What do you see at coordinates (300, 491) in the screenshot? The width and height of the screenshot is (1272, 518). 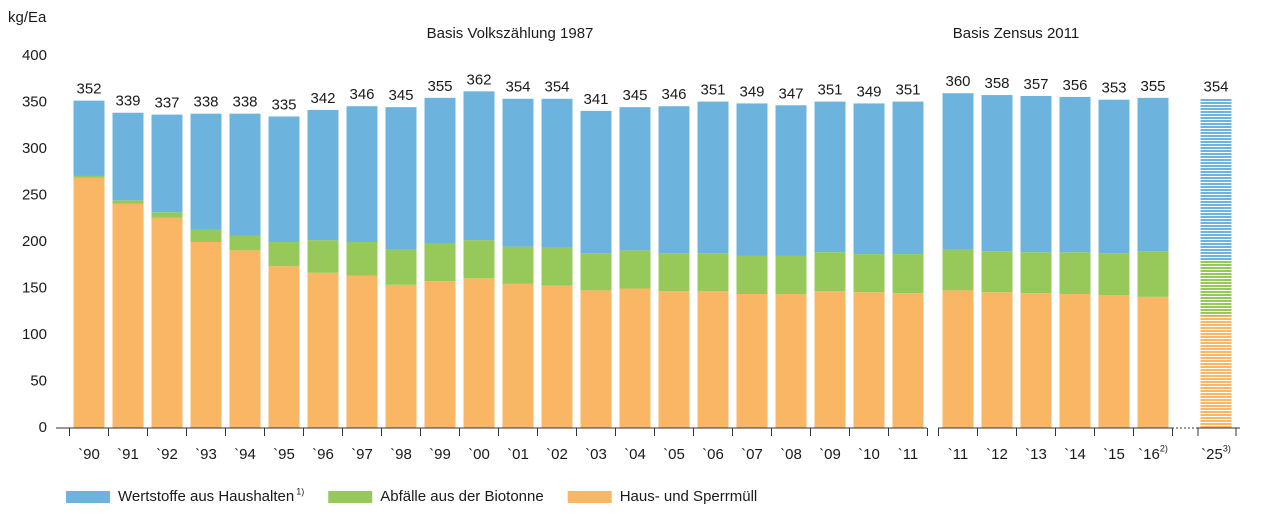 I see `legend-note: 1)` at bounding box center [300, 491].